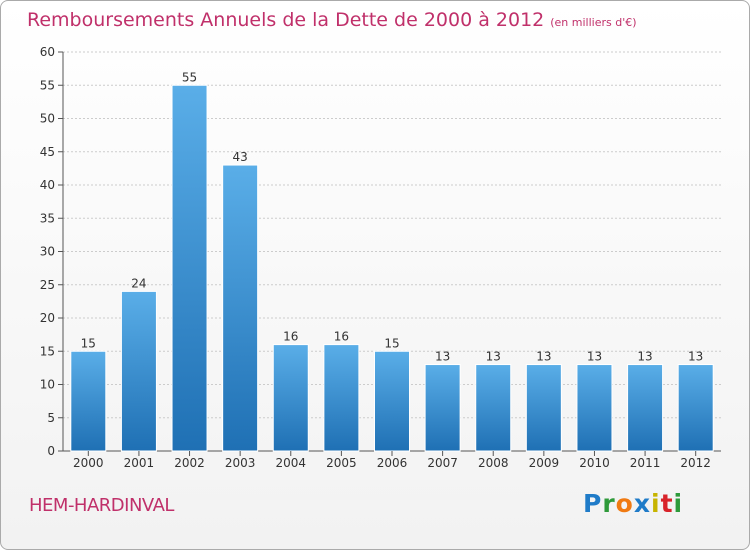  Describe the element at coordinates (101, 505) in the screenshot. I see `city-name: HEM-HARDINVAL` at that location.